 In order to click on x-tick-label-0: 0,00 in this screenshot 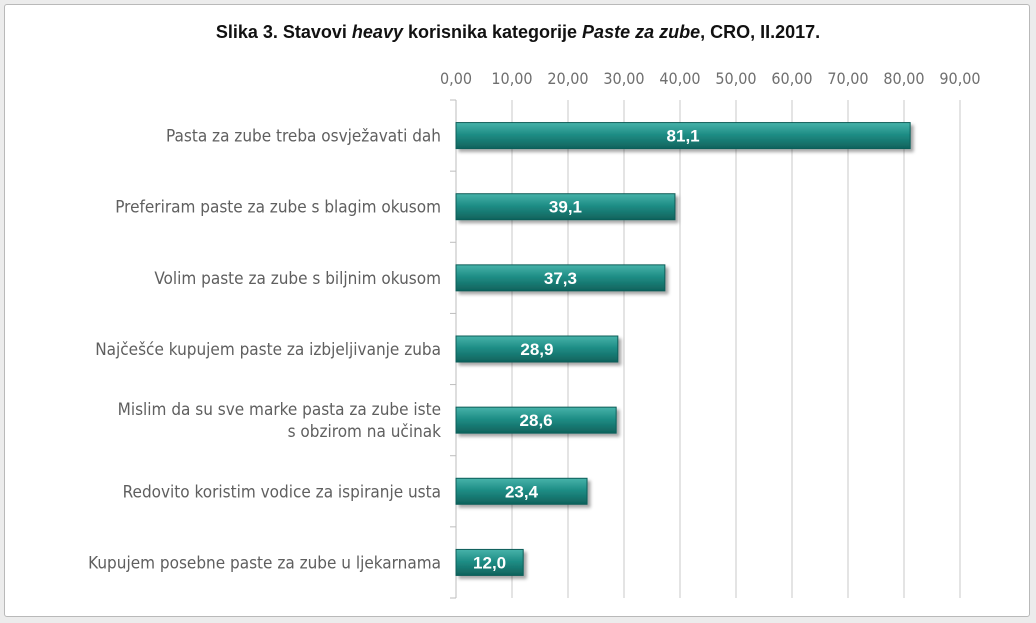, I will do `click(456, 78)`.